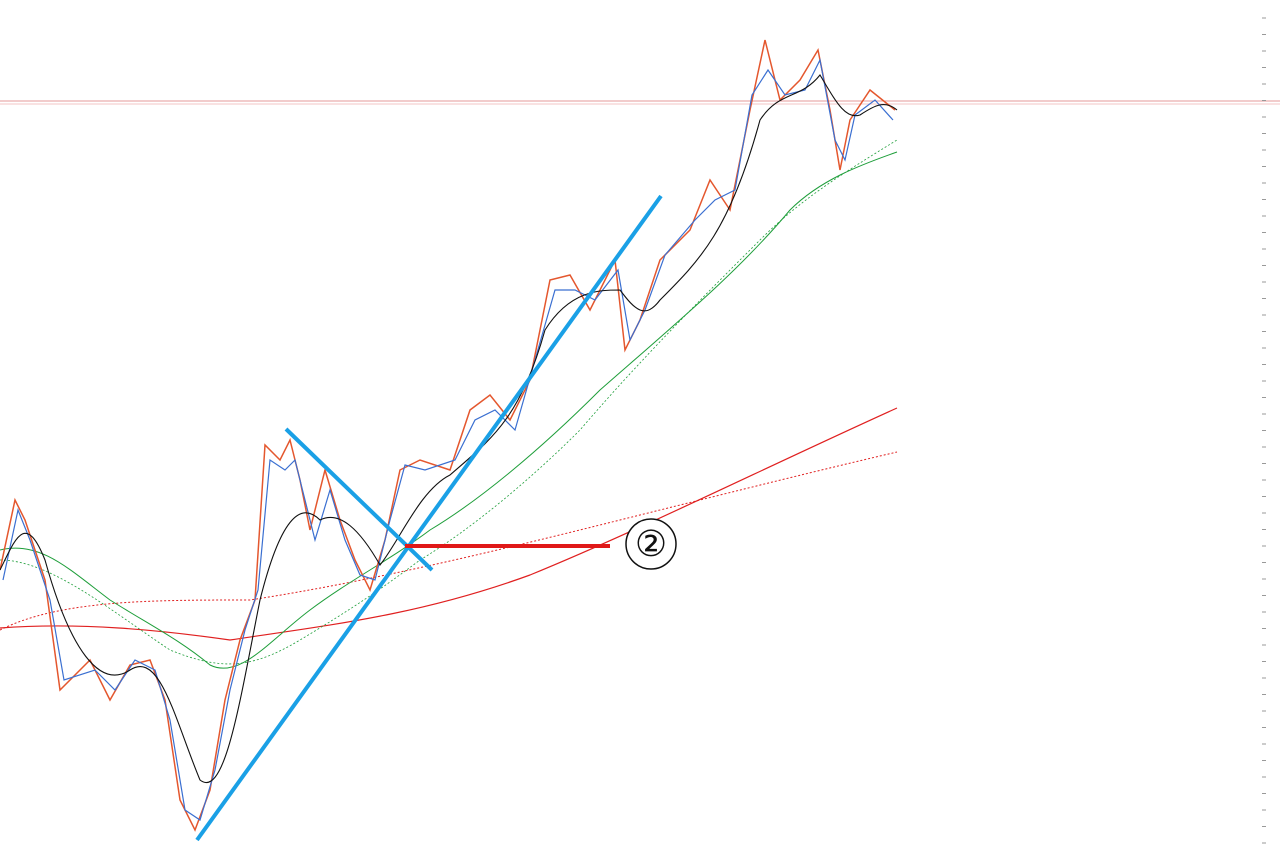 The width and height of the screenshot is (1280, 855). I want to click on annotation-circle, so click(651, 544).